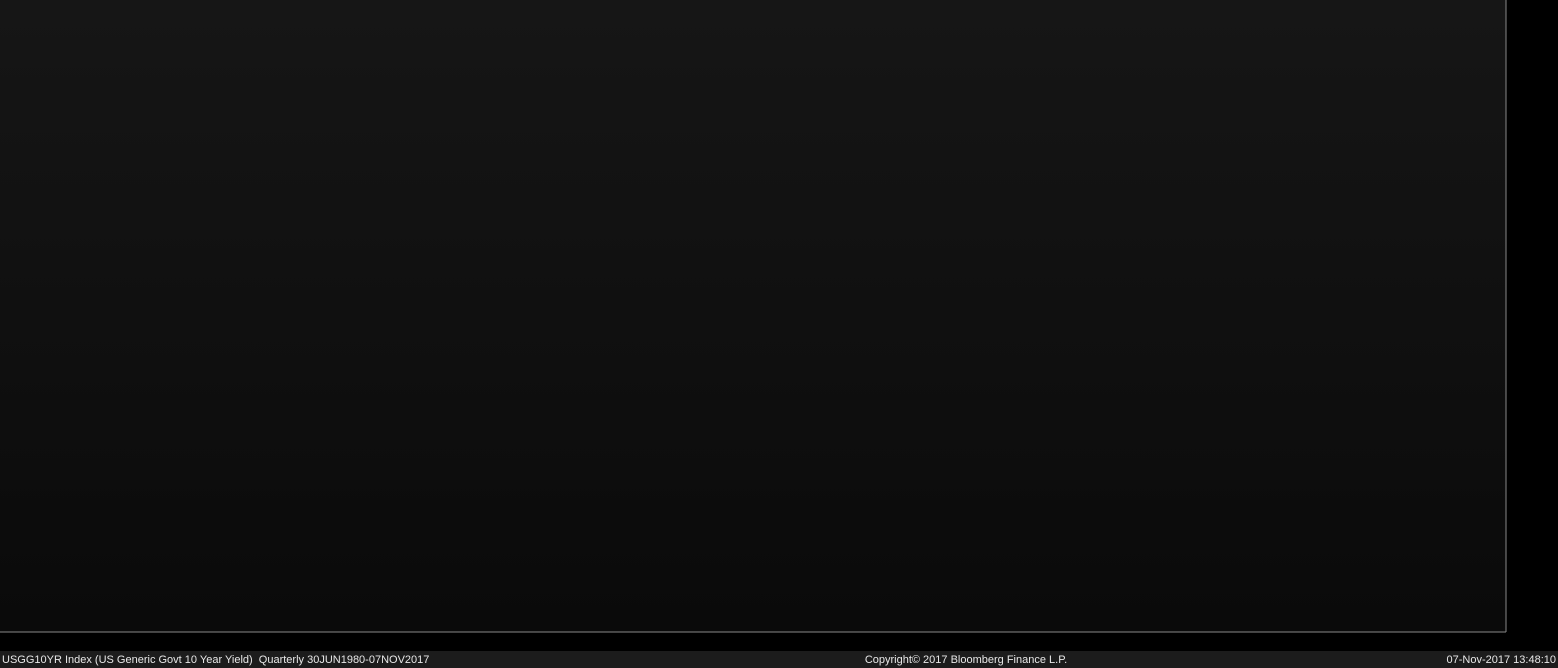 This screenshot has width=1558, height=668. What do you see at coordinates (1532, 316) in the screenshot?
I see `y-axis-panel` at bounding box center [1532, 316].